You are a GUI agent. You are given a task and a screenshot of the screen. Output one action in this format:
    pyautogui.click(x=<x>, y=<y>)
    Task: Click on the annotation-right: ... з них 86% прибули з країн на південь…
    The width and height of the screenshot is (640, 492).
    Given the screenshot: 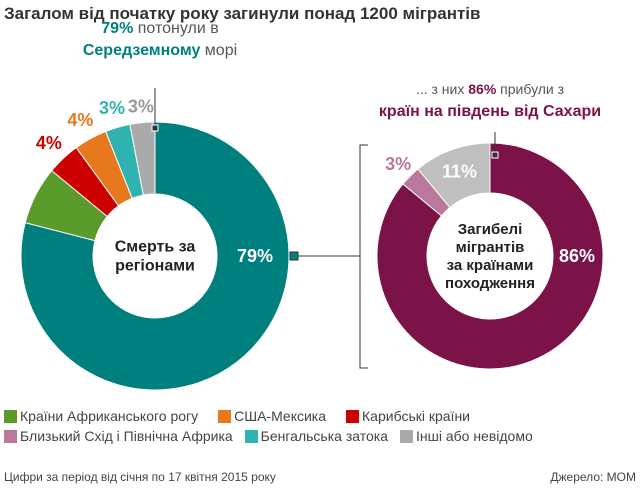 What is the action you would take?
    pyautogui.click(x=490, y=100)
    